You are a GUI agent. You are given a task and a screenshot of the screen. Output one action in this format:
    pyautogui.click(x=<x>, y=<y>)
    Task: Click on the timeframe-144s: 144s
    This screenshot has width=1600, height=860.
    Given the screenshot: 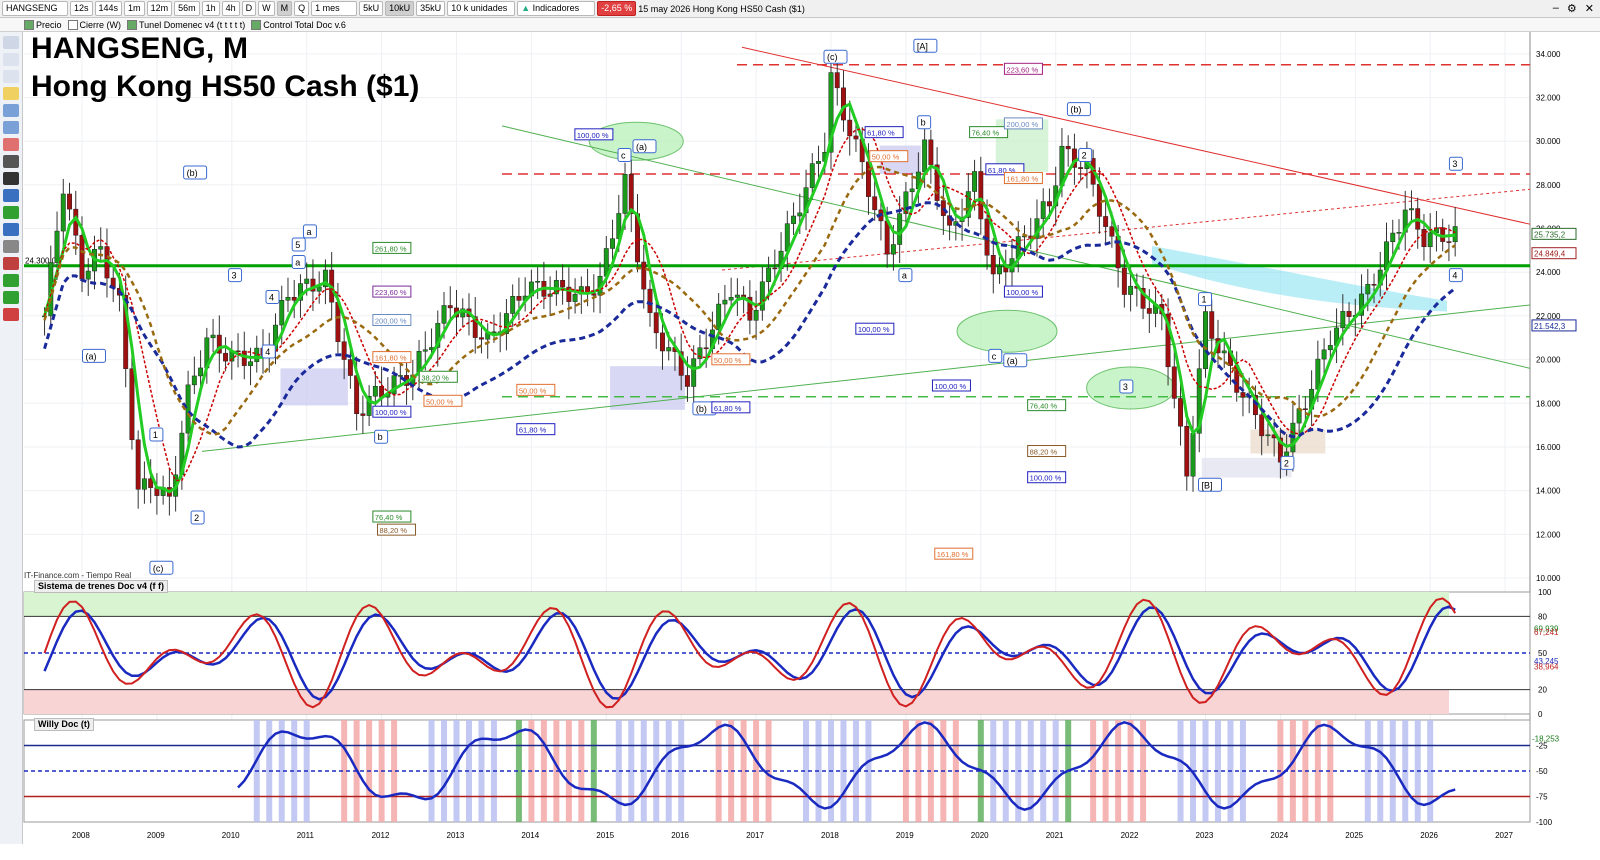 What is the action you would take?
    pyautogui.click(x=108, y=8)
    